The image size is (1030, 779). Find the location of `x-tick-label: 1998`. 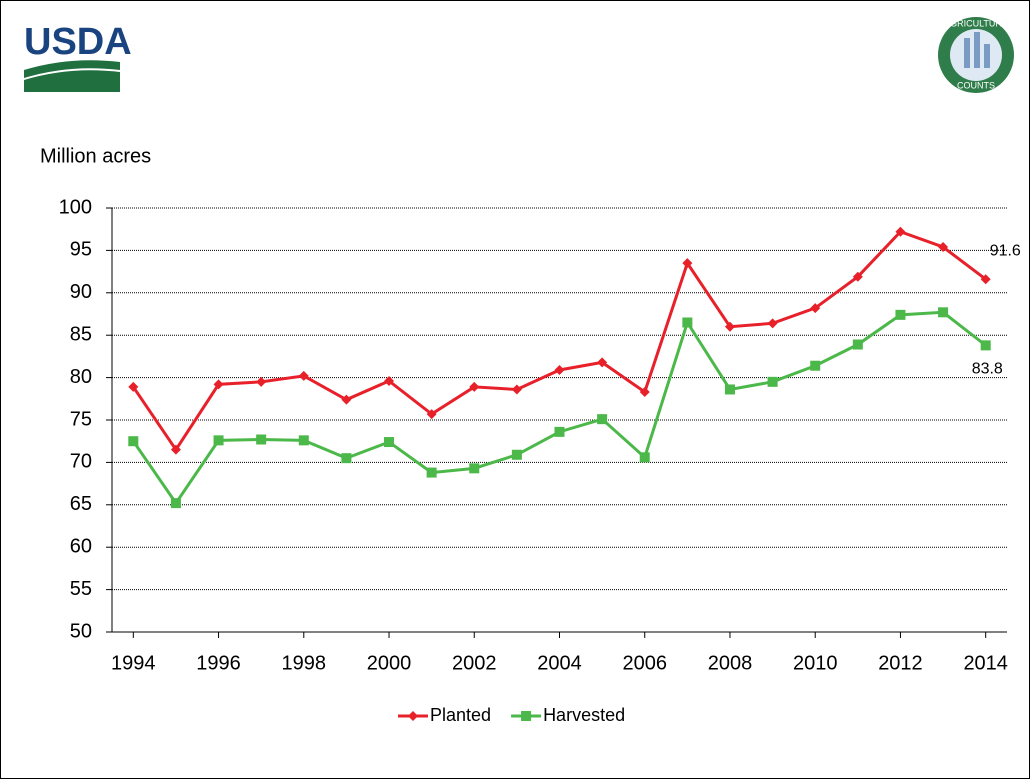

x-tick-label: 1998 is located at coordinates (304, 663).